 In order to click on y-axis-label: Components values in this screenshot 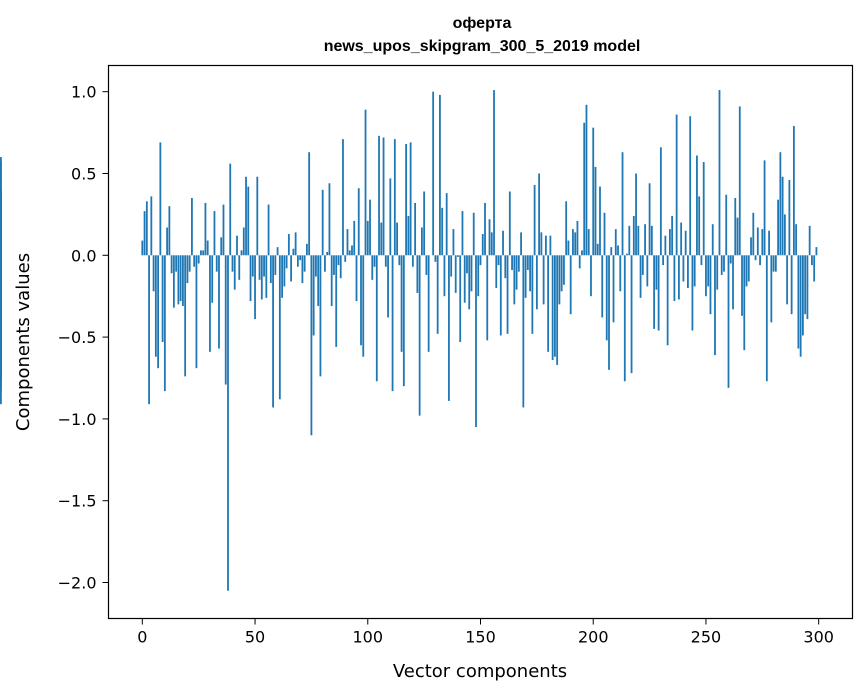, I will do `click(23, 342)`.